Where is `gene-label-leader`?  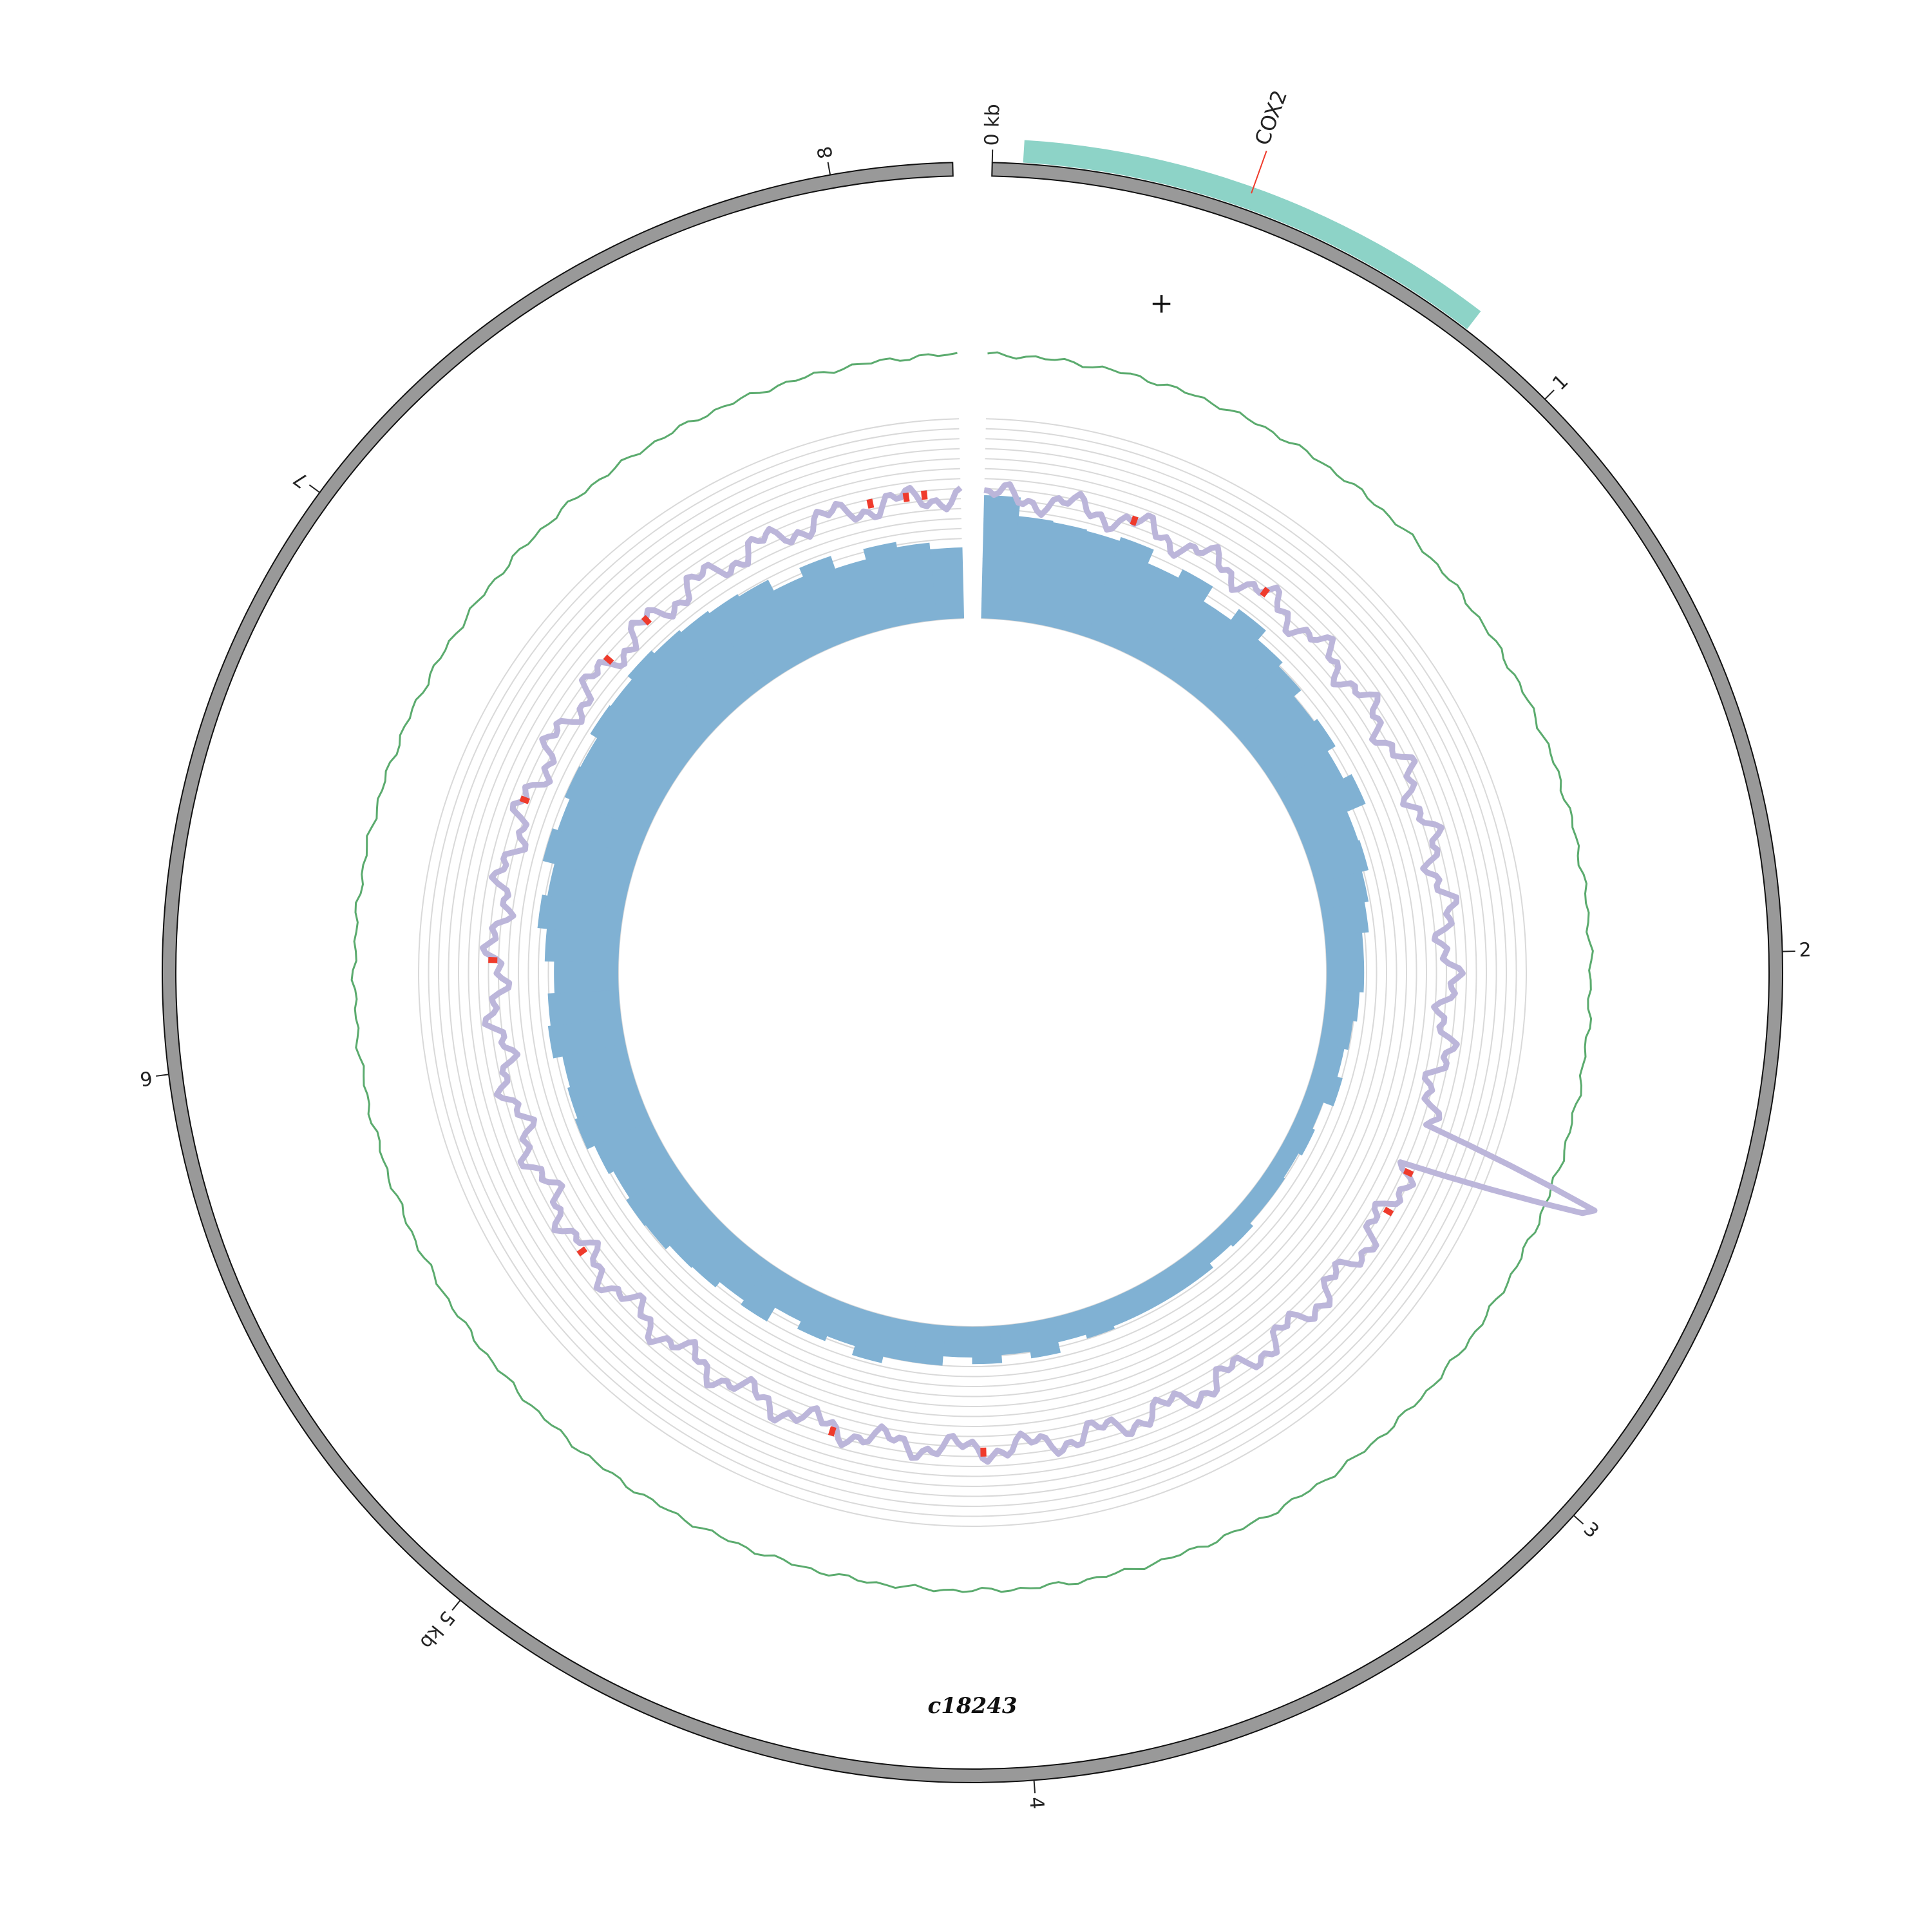
gene-label-leader is located at coordinates (1259, 172).